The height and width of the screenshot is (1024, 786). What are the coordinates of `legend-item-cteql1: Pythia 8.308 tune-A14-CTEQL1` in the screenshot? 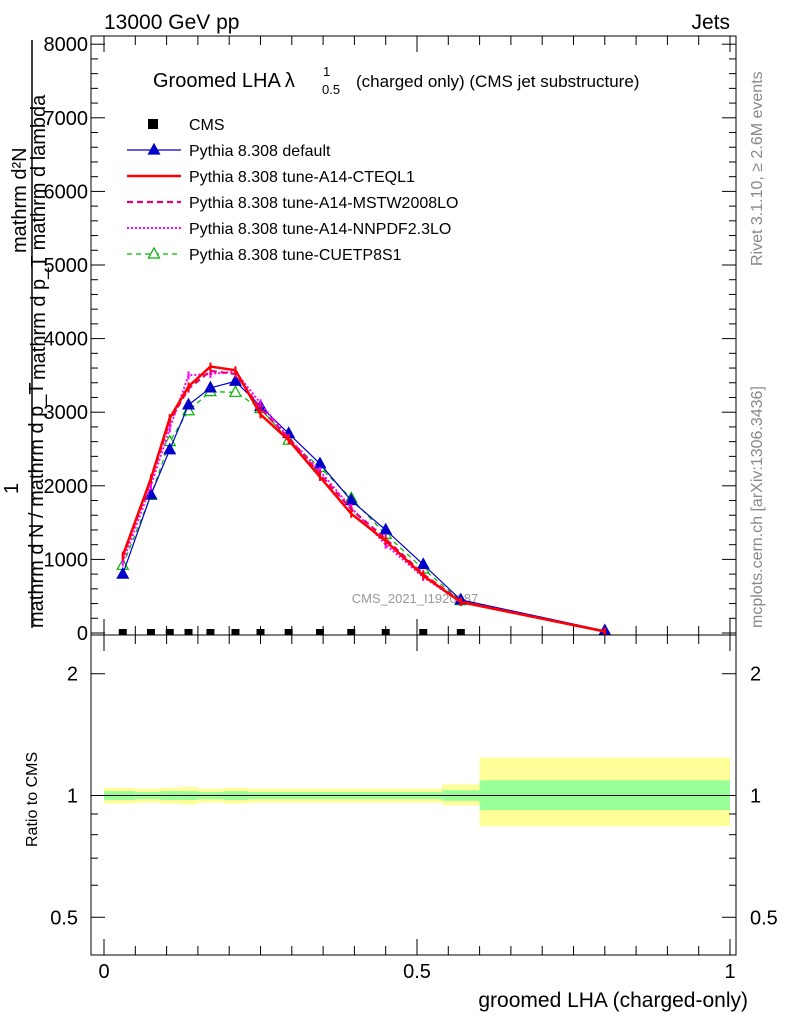 It's located at (271, 177).